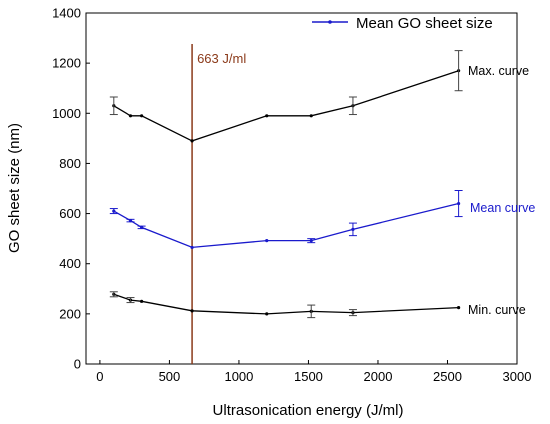 The height and width of the screenshot is (424, 550). I want to click on y-tick-label: 1400, so click(66, 13).